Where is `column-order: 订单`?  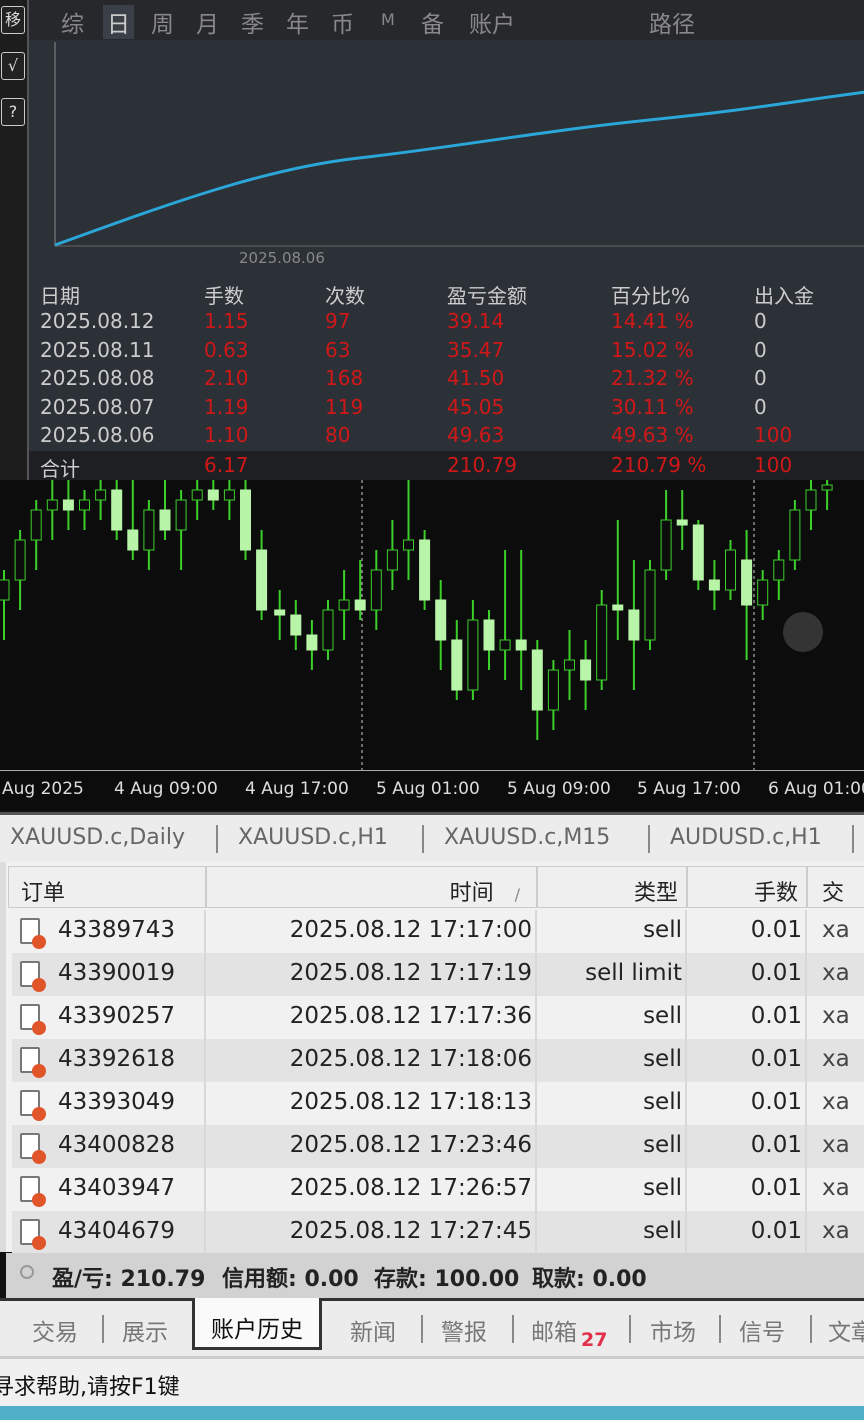
column-order: 订单 is located at coordinates (107, 887).